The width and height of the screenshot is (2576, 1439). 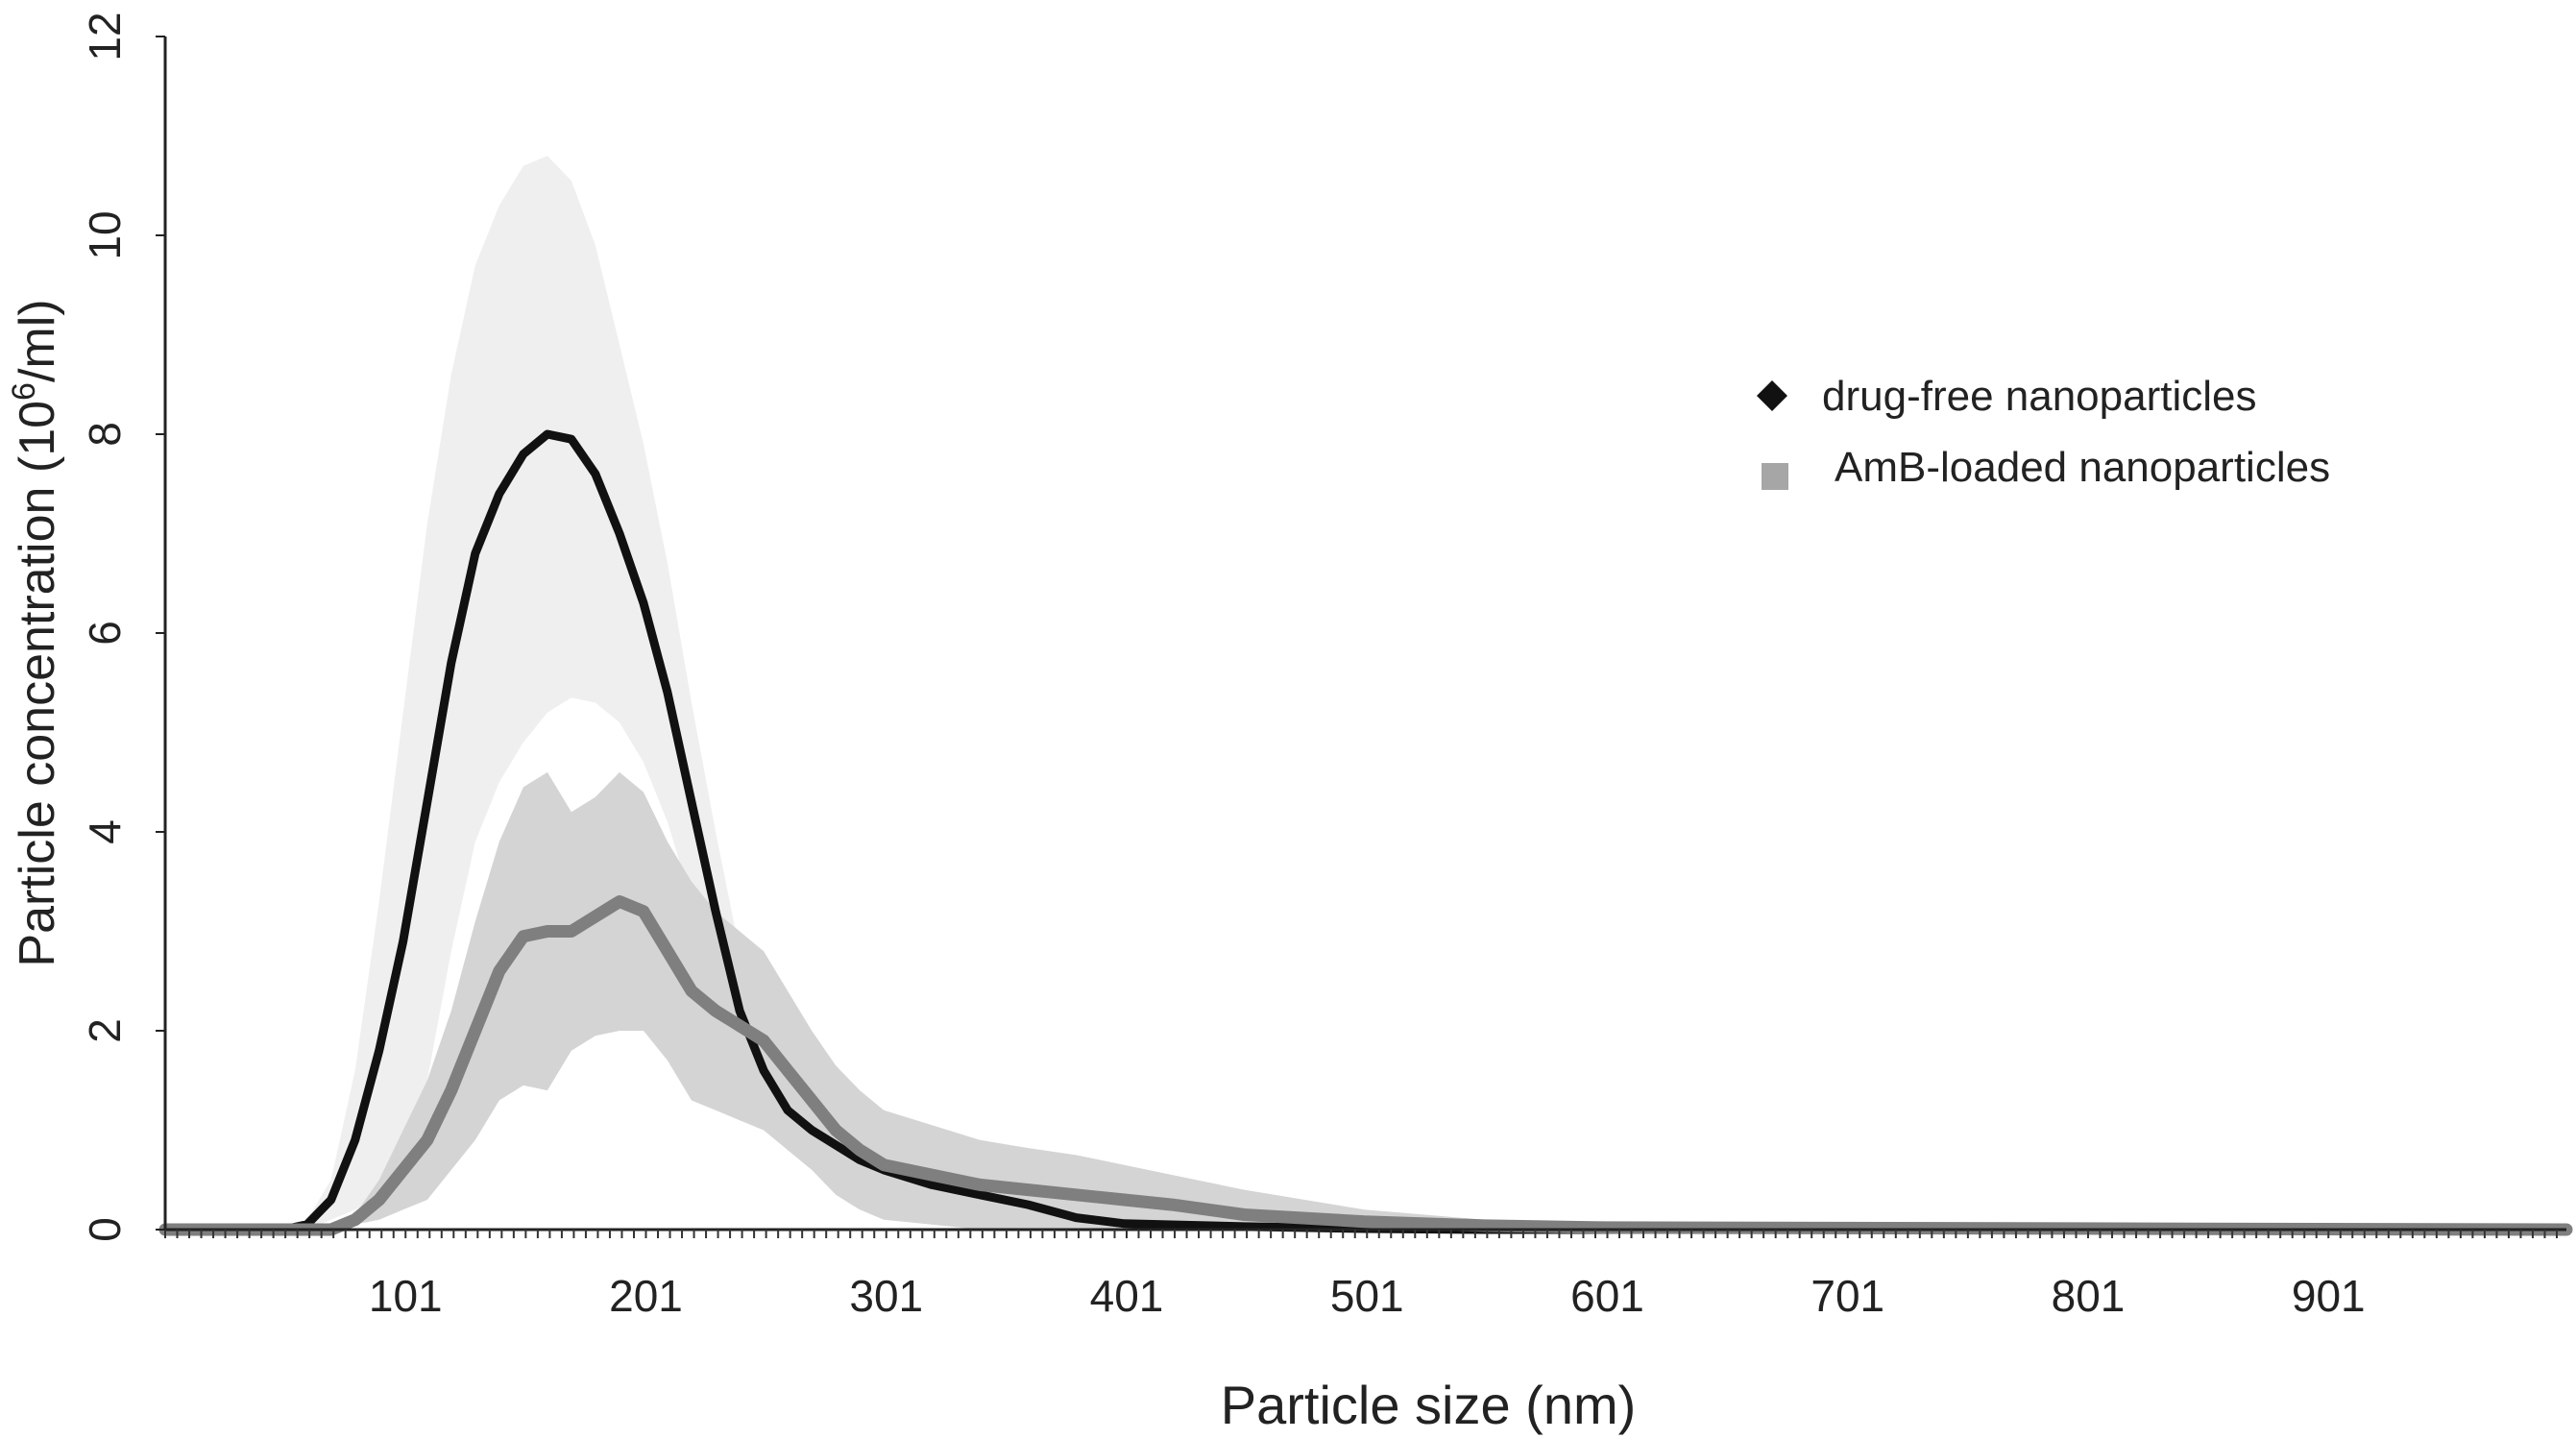 What do you see at coordinates (105, 235) in the screenshot?
I see `y-tick-label: 10` at bounding box center [105, 235].